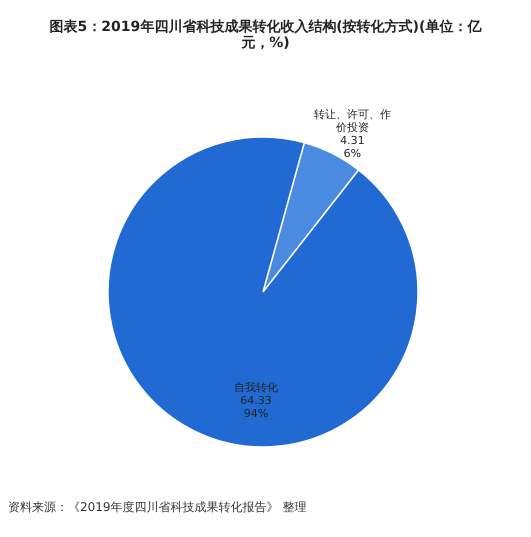 This screenshot has width=531, height=537. What do you see at coordinates (157, 507) in the screenshot?
I see `text: 资料来源：《2019年度四川省科技成果转化报告》 整理` at bounding box center [157, 507].